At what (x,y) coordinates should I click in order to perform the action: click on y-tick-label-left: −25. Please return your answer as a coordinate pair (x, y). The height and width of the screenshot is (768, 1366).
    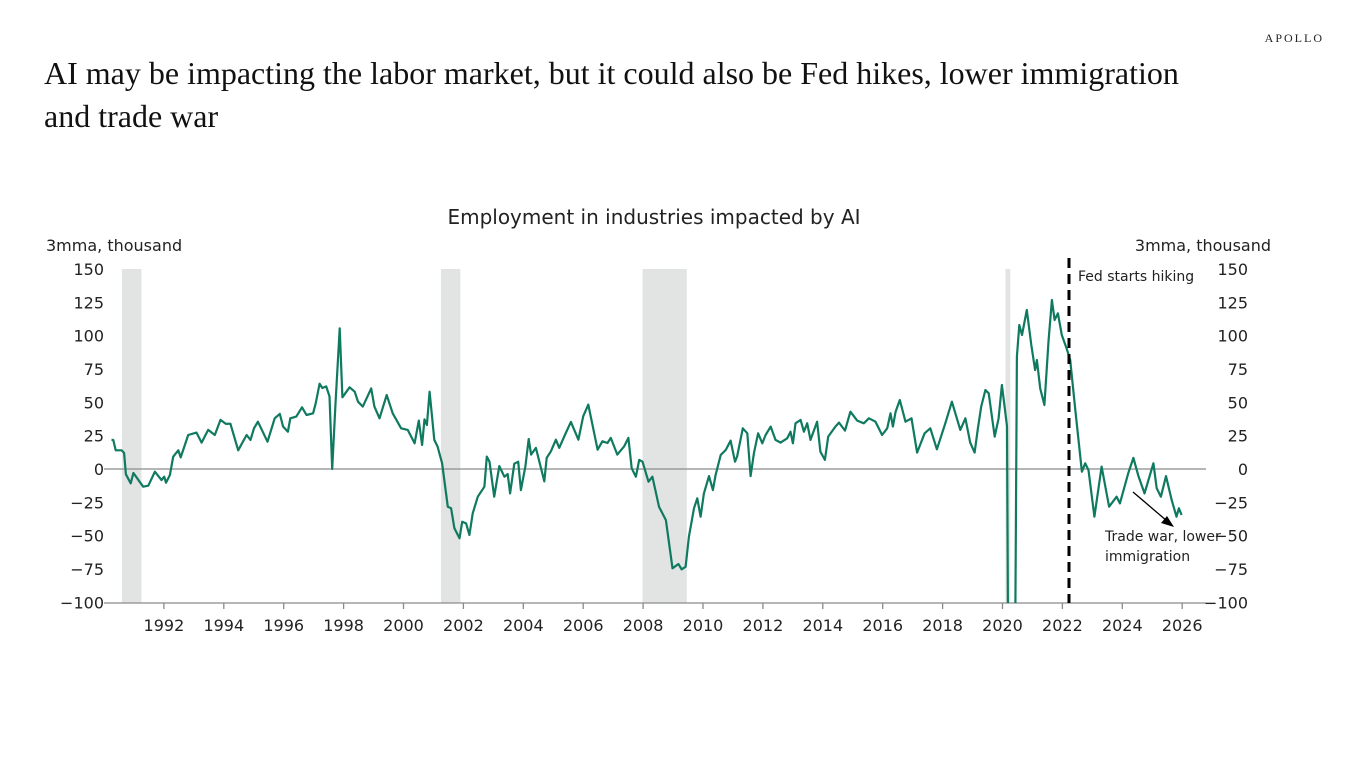
    Looking at the image, I should click on (87, 502).